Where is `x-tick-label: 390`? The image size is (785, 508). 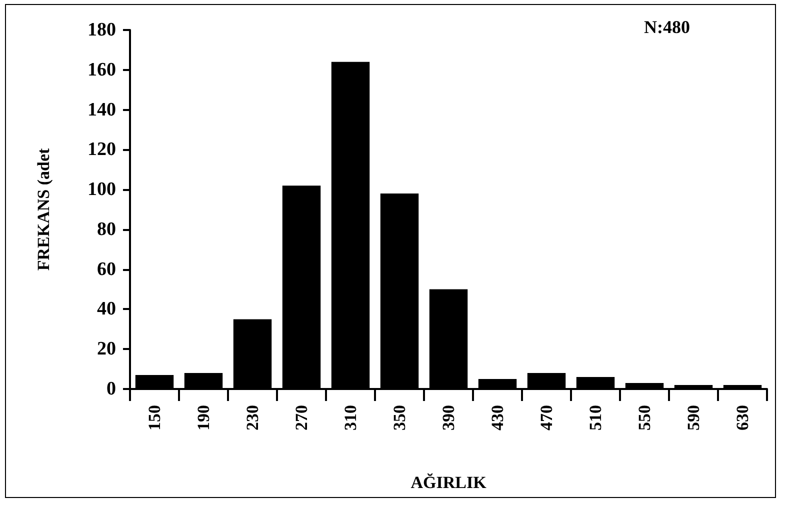 x-tick-label: 390 is located at coordinates (448, 417).